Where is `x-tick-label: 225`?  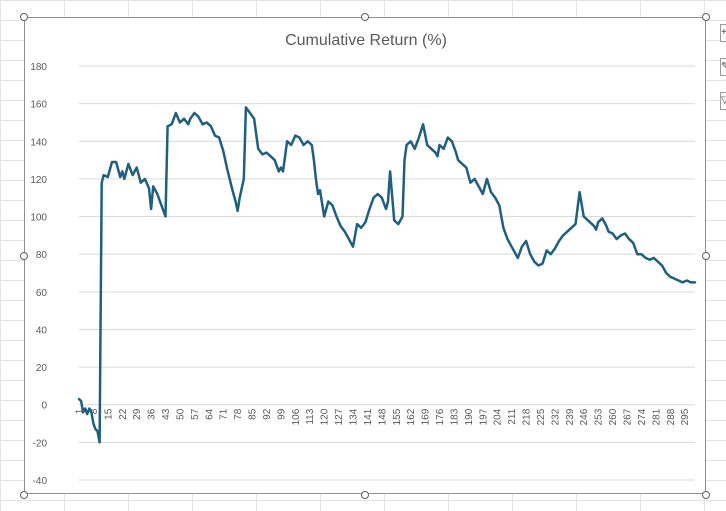 x-tick-label: 225 is located at coordinates (541, 416).